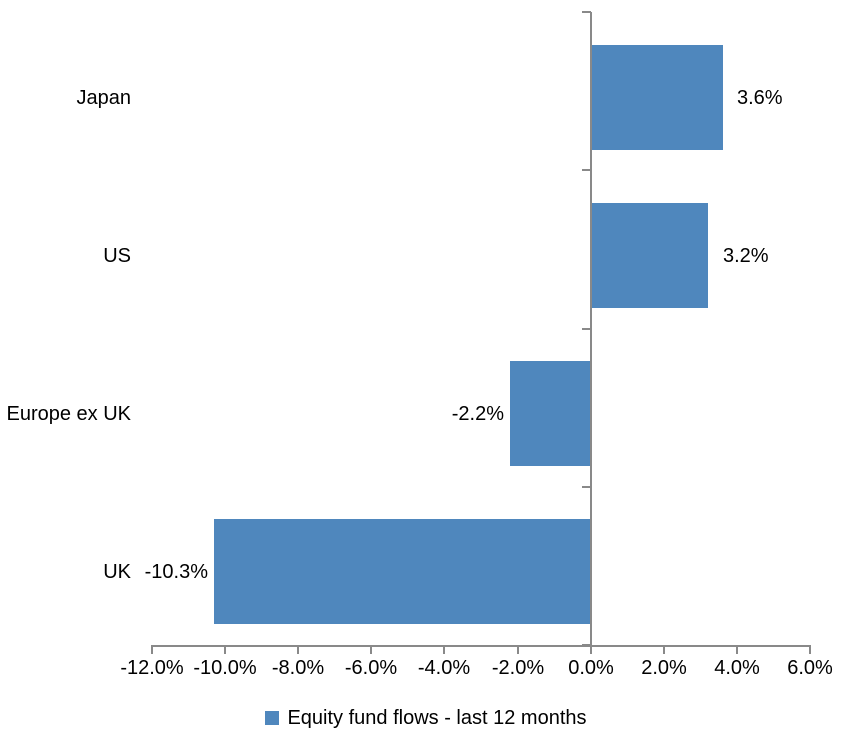 The height and width of the screenshot is (747, 852). I want to click on category-label-uk: UK, so click(117, 572).